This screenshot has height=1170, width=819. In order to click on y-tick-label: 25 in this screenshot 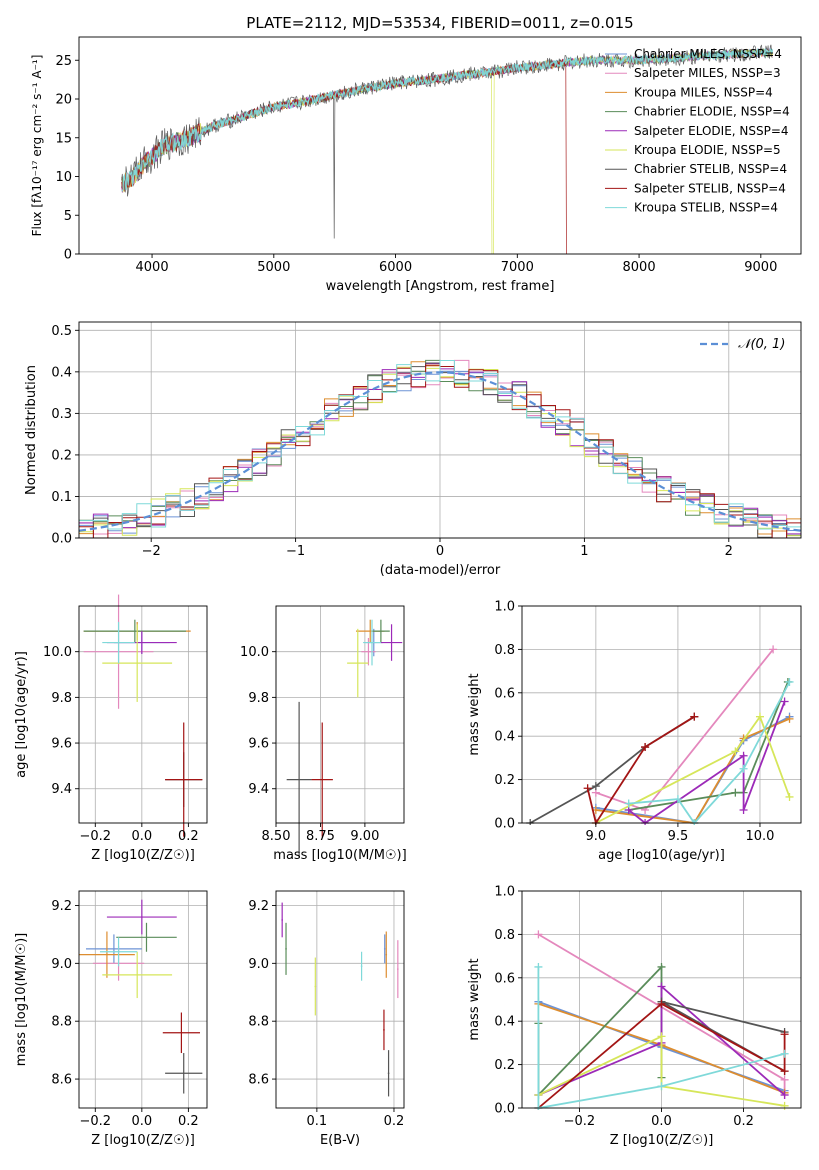, I will do `click(63, 61)`.